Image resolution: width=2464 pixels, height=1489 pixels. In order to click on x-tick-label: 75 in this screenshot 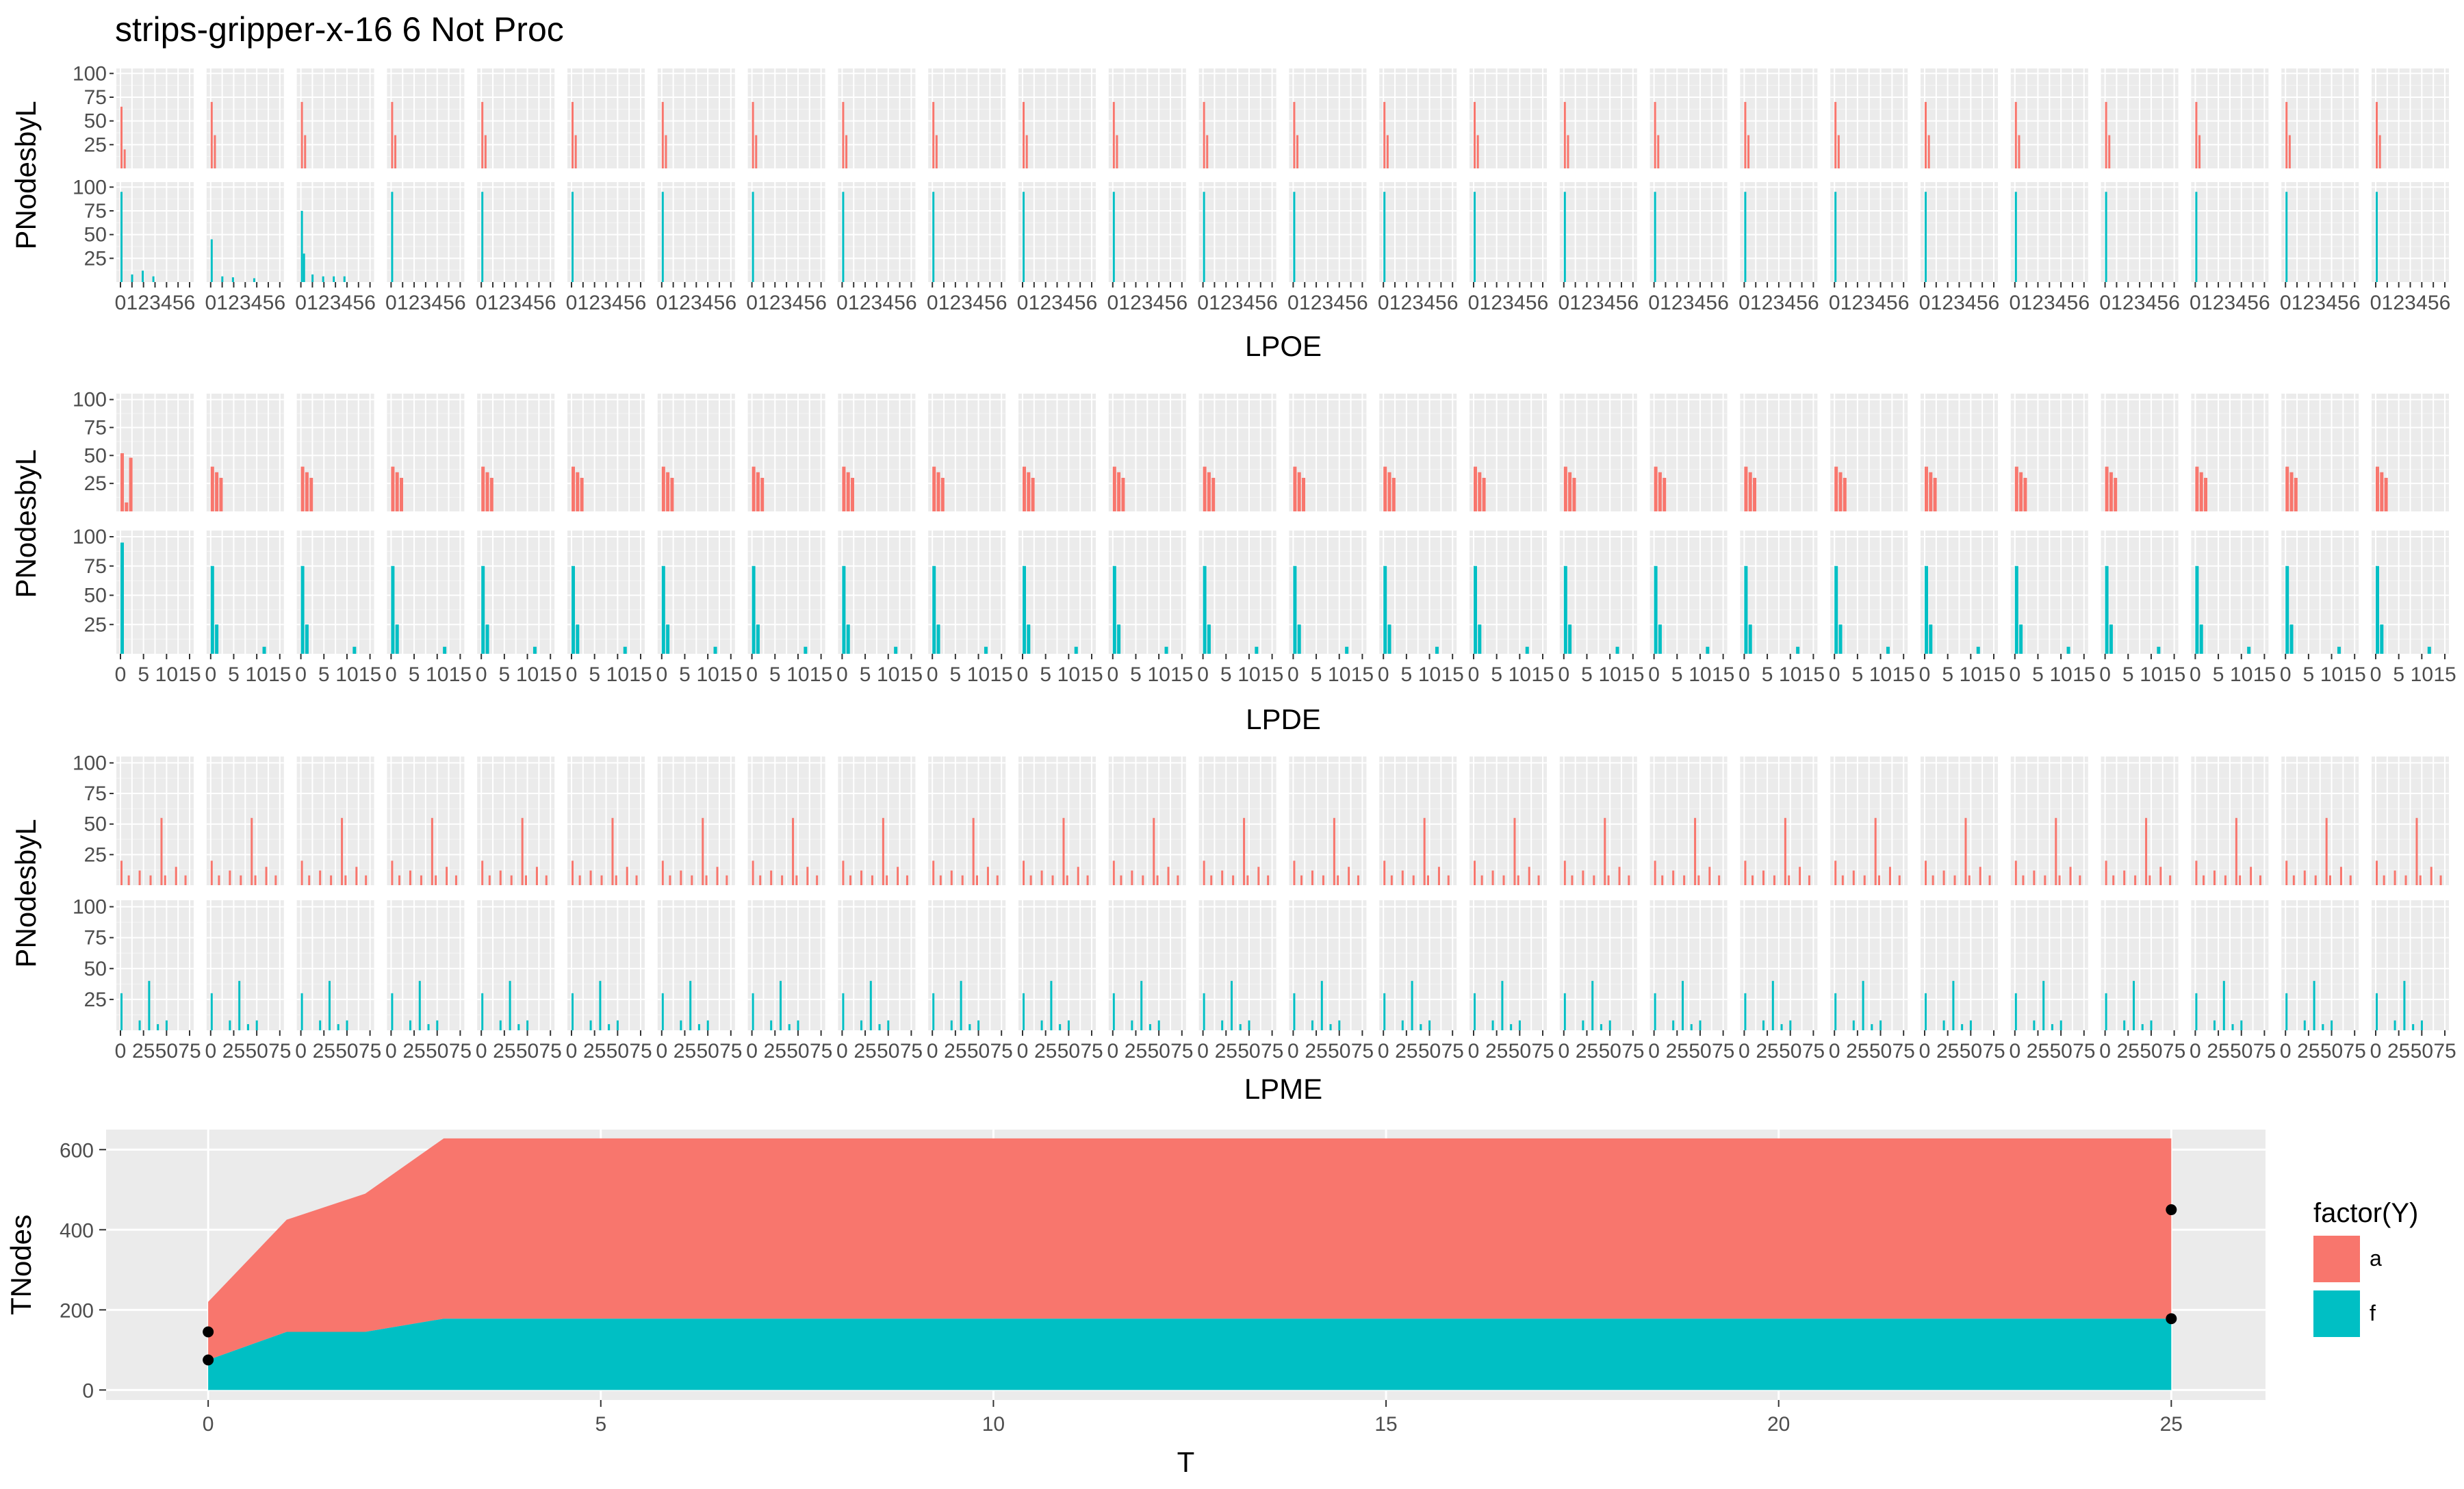, I will do `click(279, 1051)`.